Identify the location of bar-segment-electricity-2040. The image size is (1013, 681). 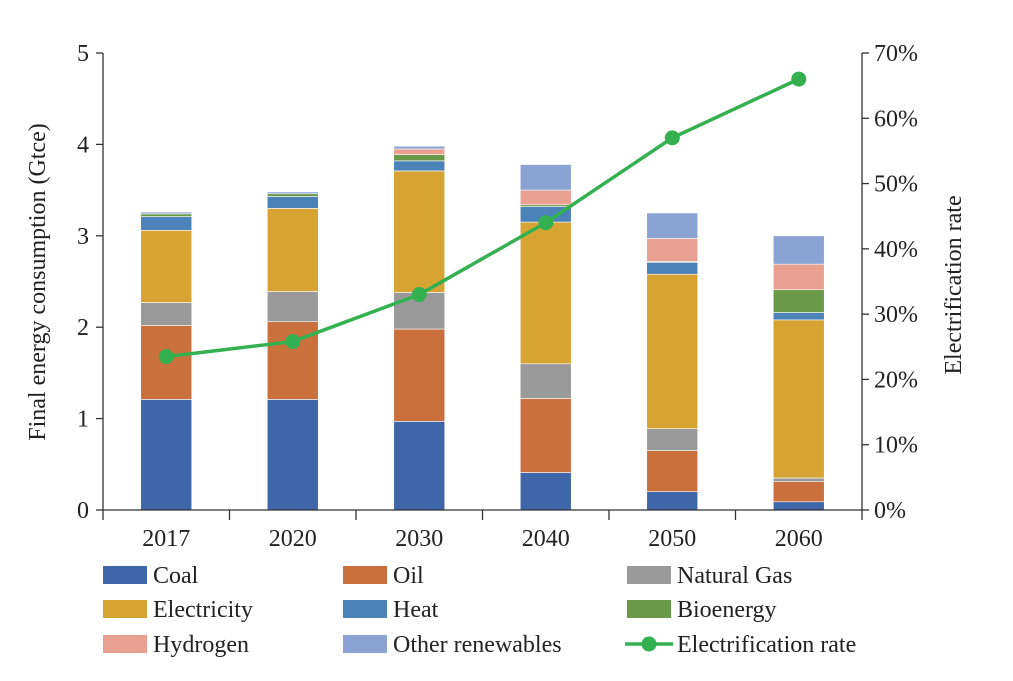
(545, 293).